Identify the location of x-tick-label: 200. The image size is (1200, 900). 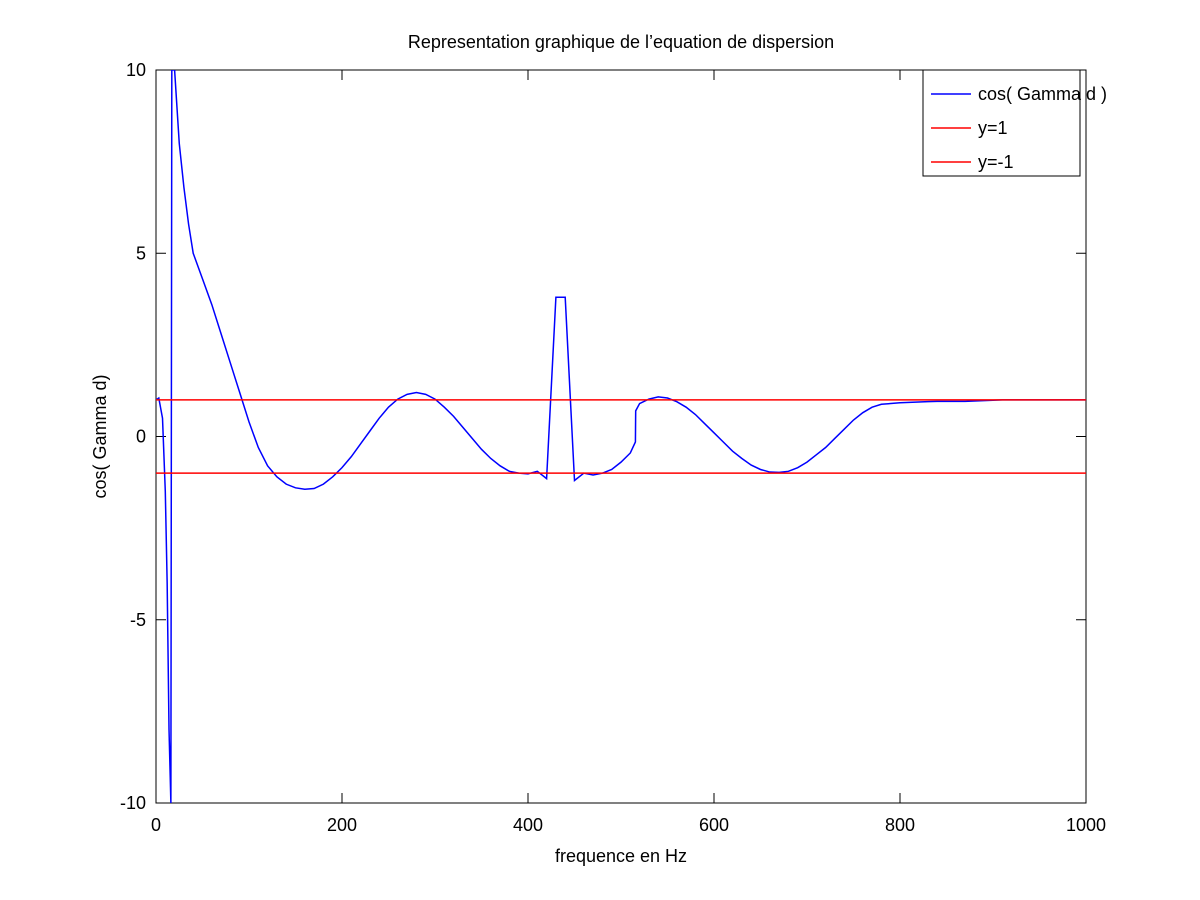
(342, 825).